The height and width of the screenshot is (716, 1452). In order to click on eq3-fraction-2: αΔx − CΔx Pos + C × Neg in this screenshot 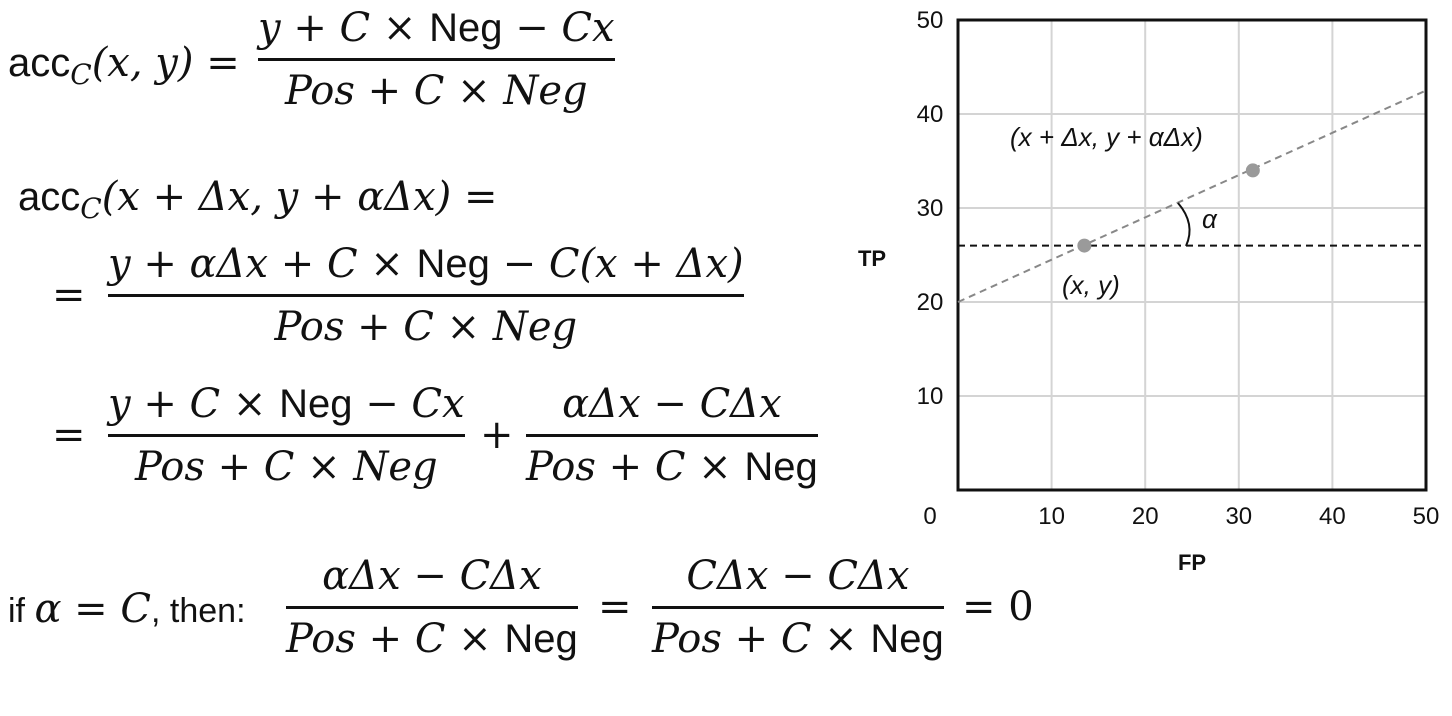, I will do `click(672, 435)`.